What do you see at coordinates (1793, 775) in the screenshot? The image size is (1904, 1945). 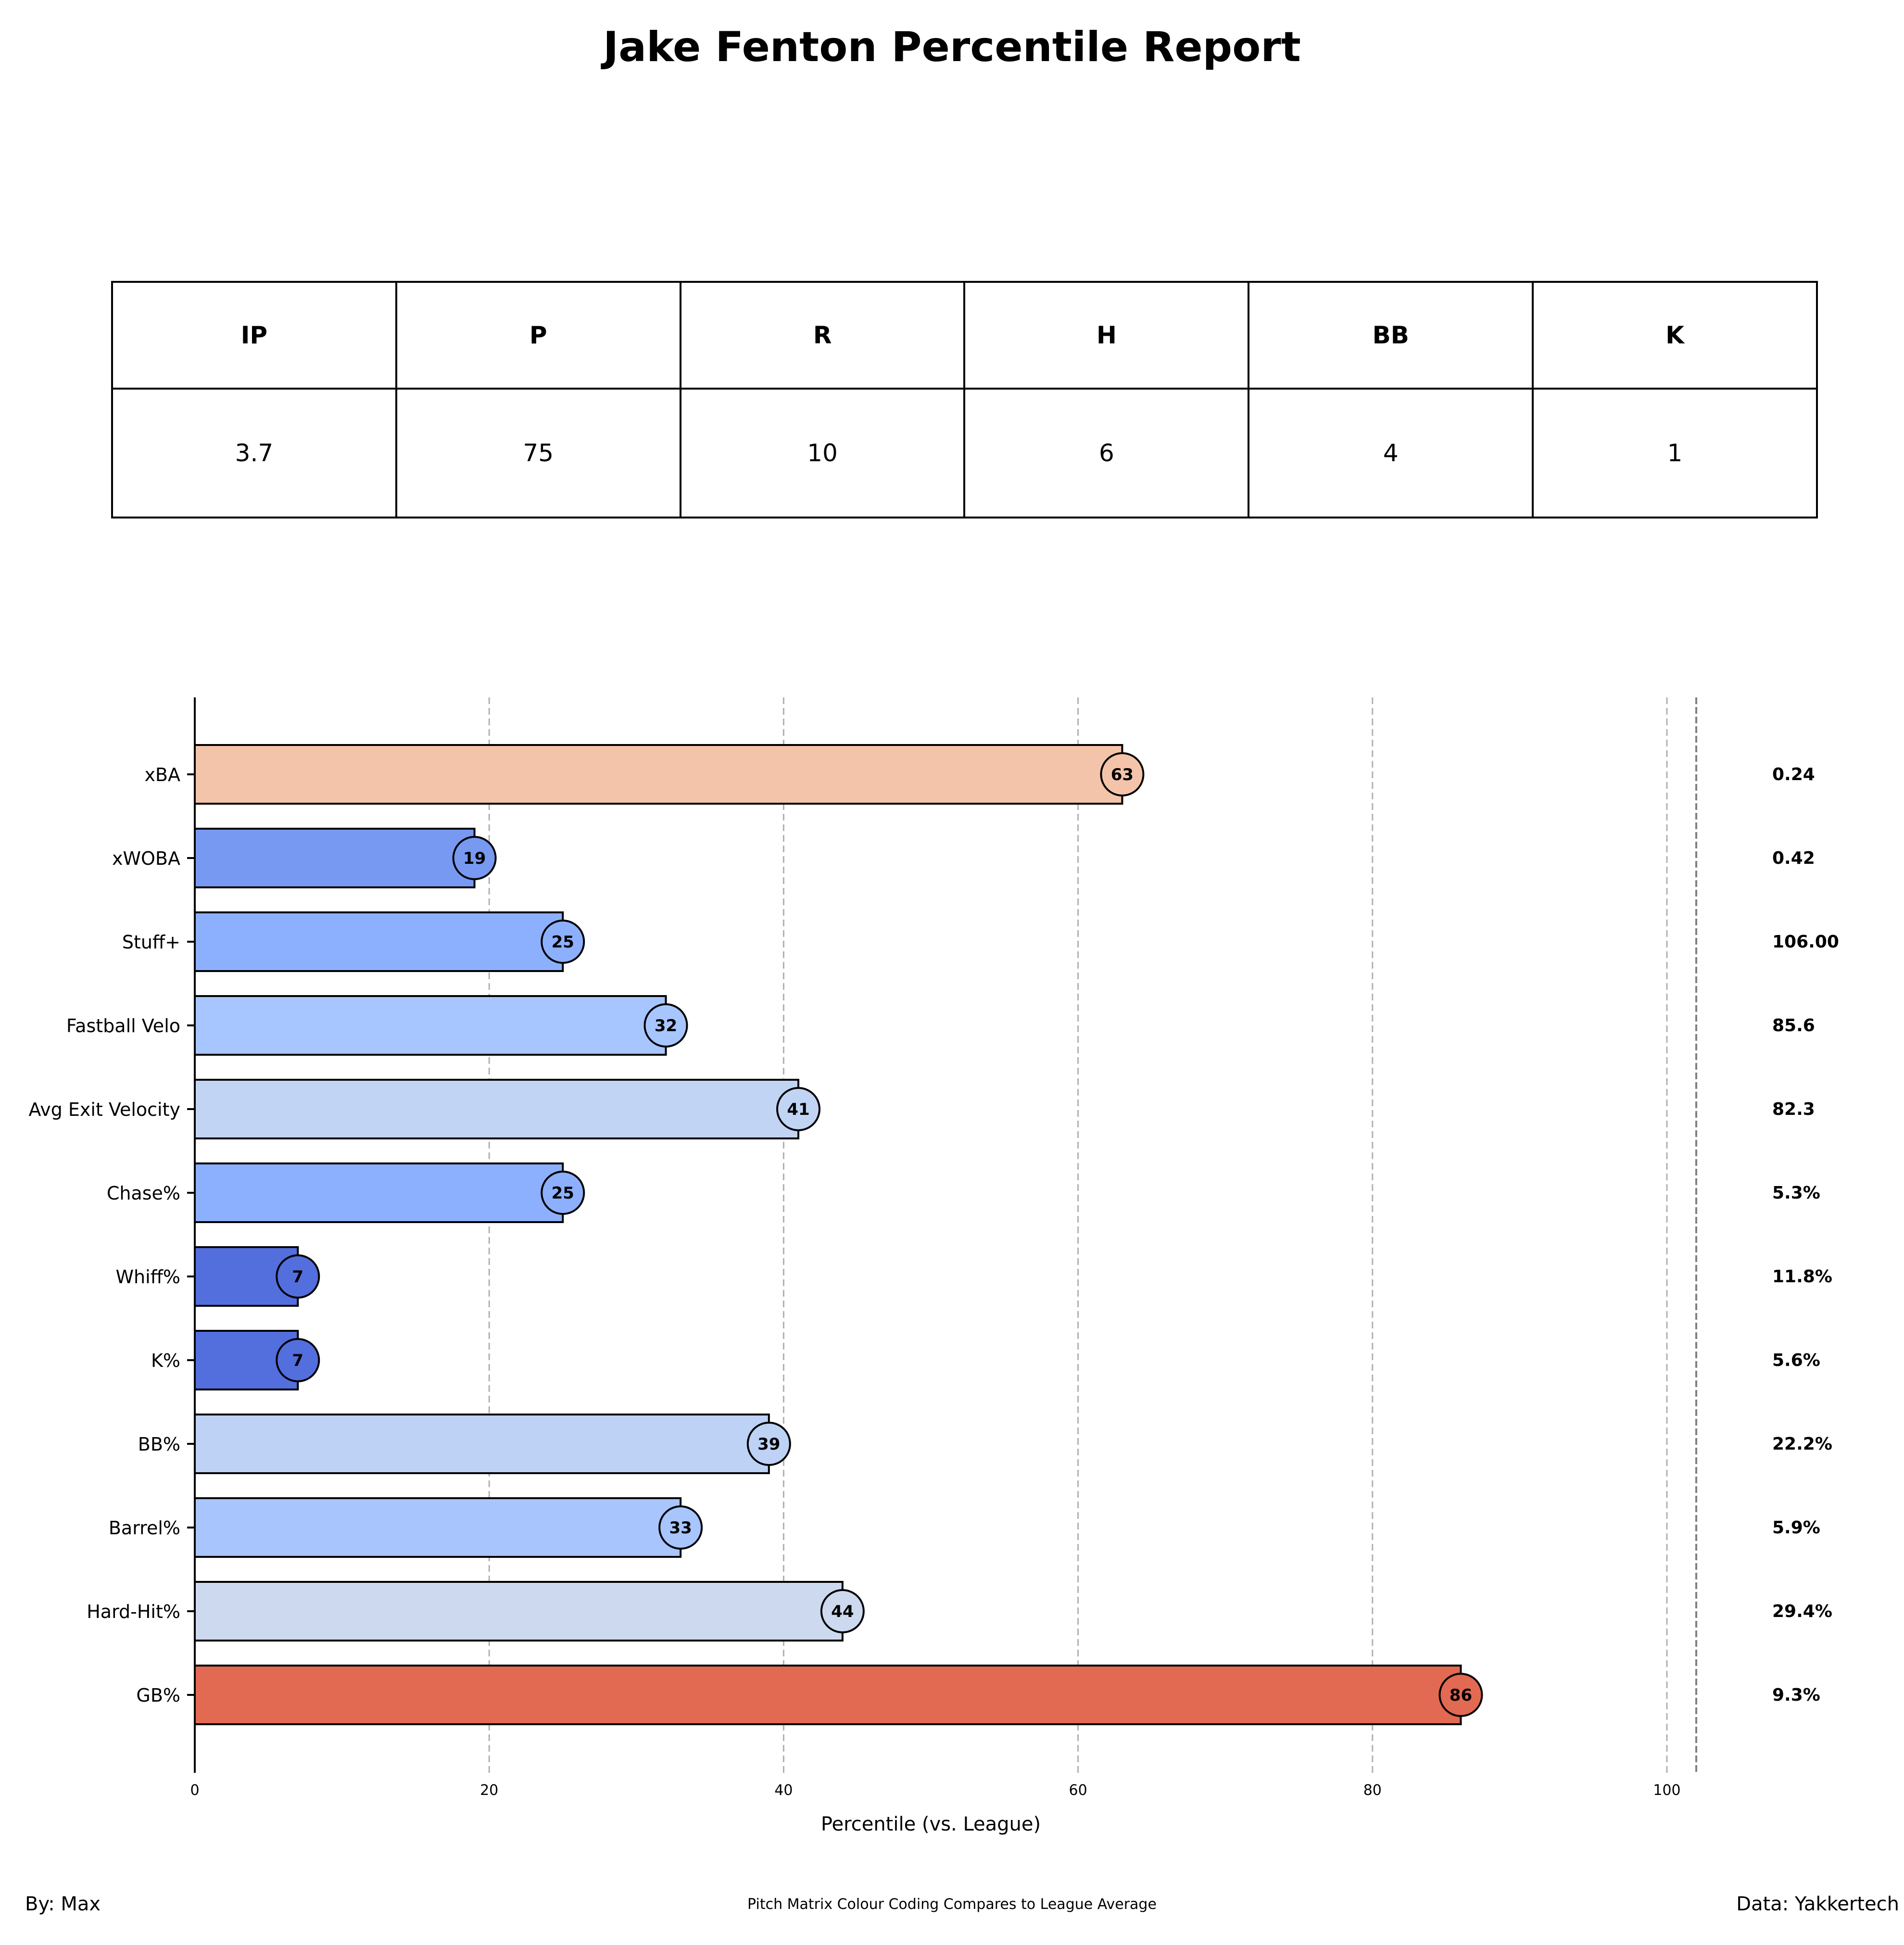 I see `raw-value-label: 0.24` at bounding box center [1793, 775].